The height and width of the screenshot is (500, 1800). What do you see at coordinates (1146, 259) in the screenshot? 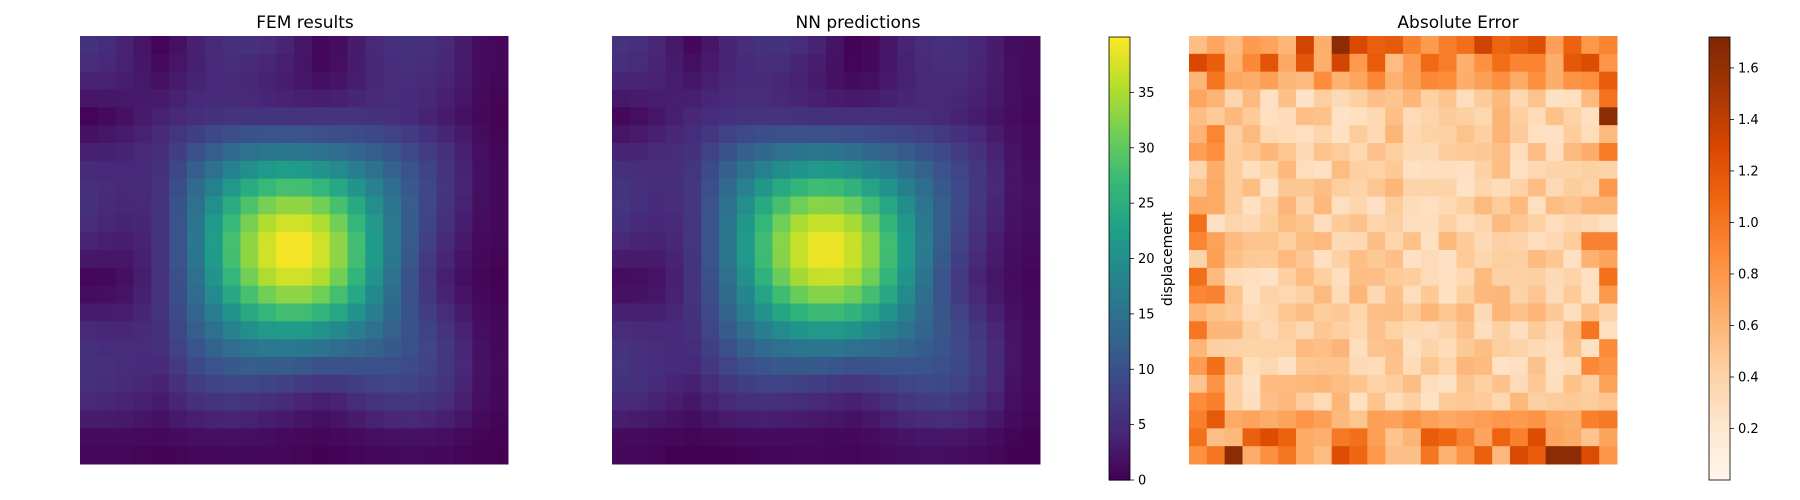
I see `colorbar-displacement-tick-label: 20` at bounding box center [1146, 259].